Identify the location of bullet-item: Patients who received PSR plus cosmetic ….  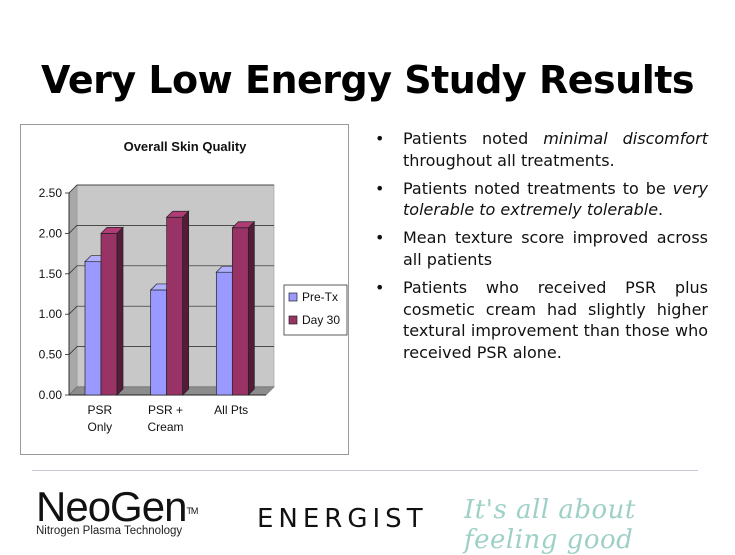
(540, 320).